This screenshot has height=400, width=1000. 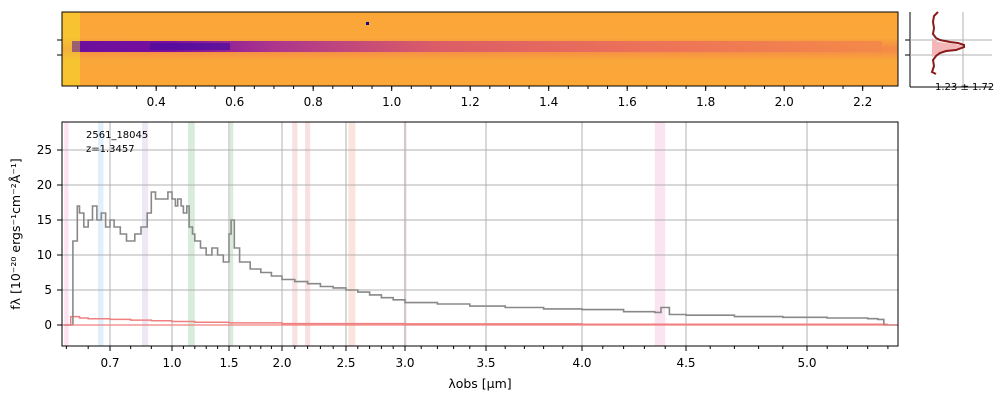 What do you see at coordinates (313, 102) in the screenshot?
I see `top-x-tick-label: 0.8` at bounding box center [313, 102].